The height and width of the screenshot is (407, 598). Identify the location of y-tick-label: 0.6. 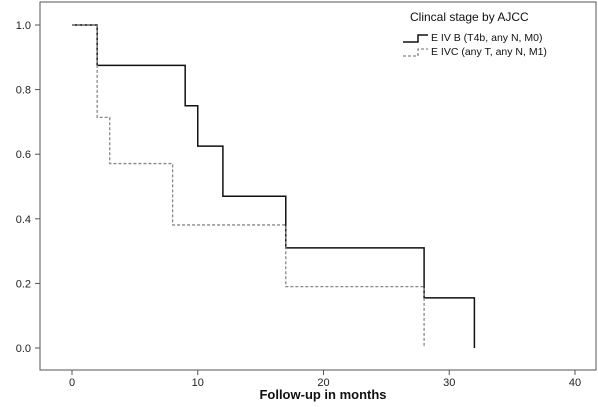
(23, 155).